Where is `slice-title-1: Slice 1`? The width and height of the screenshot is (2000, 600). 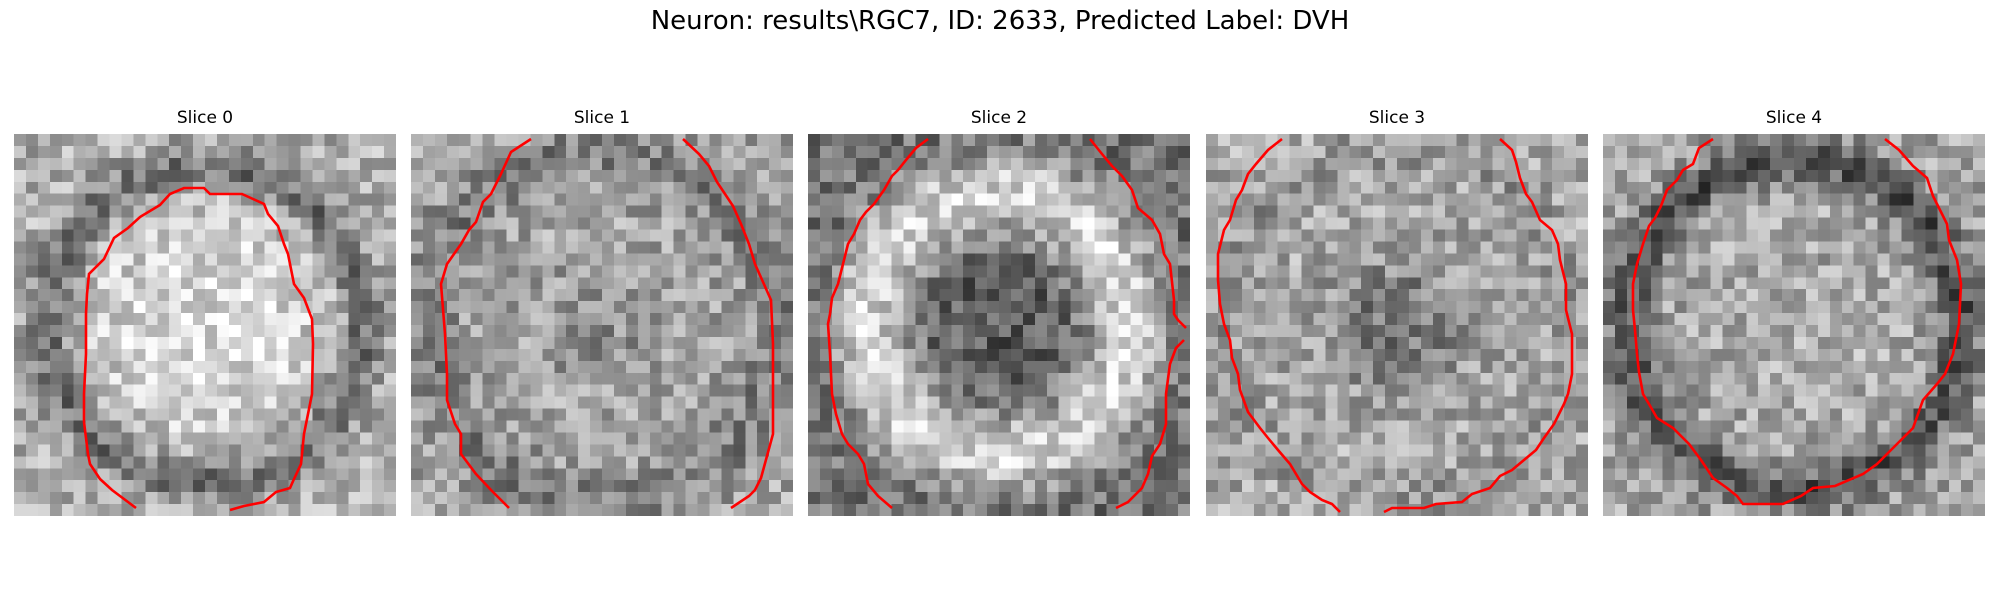
slice-title-1: Slice 1 is located at coordinates (602, 118).